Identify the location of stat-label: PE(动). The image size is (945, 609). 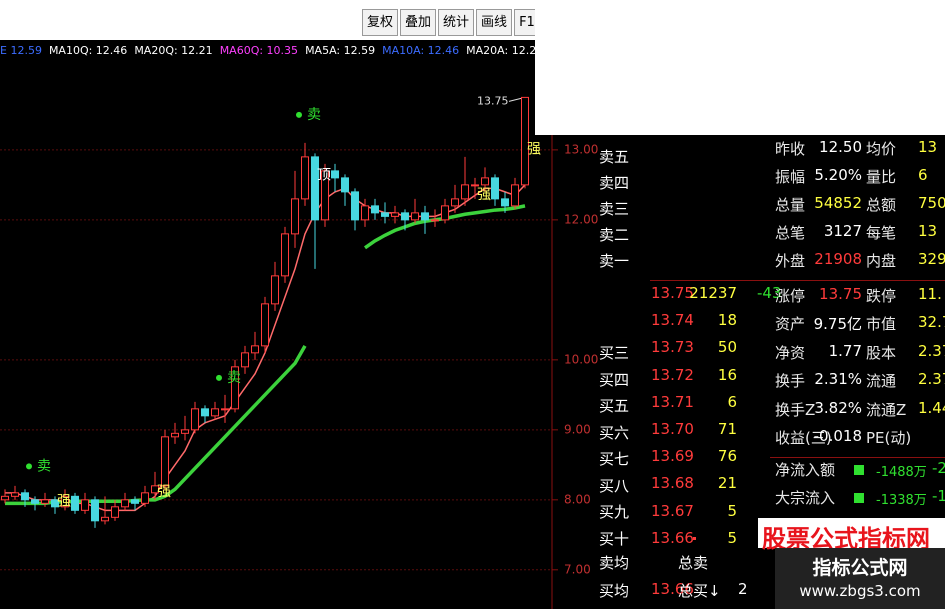
(889, 438).